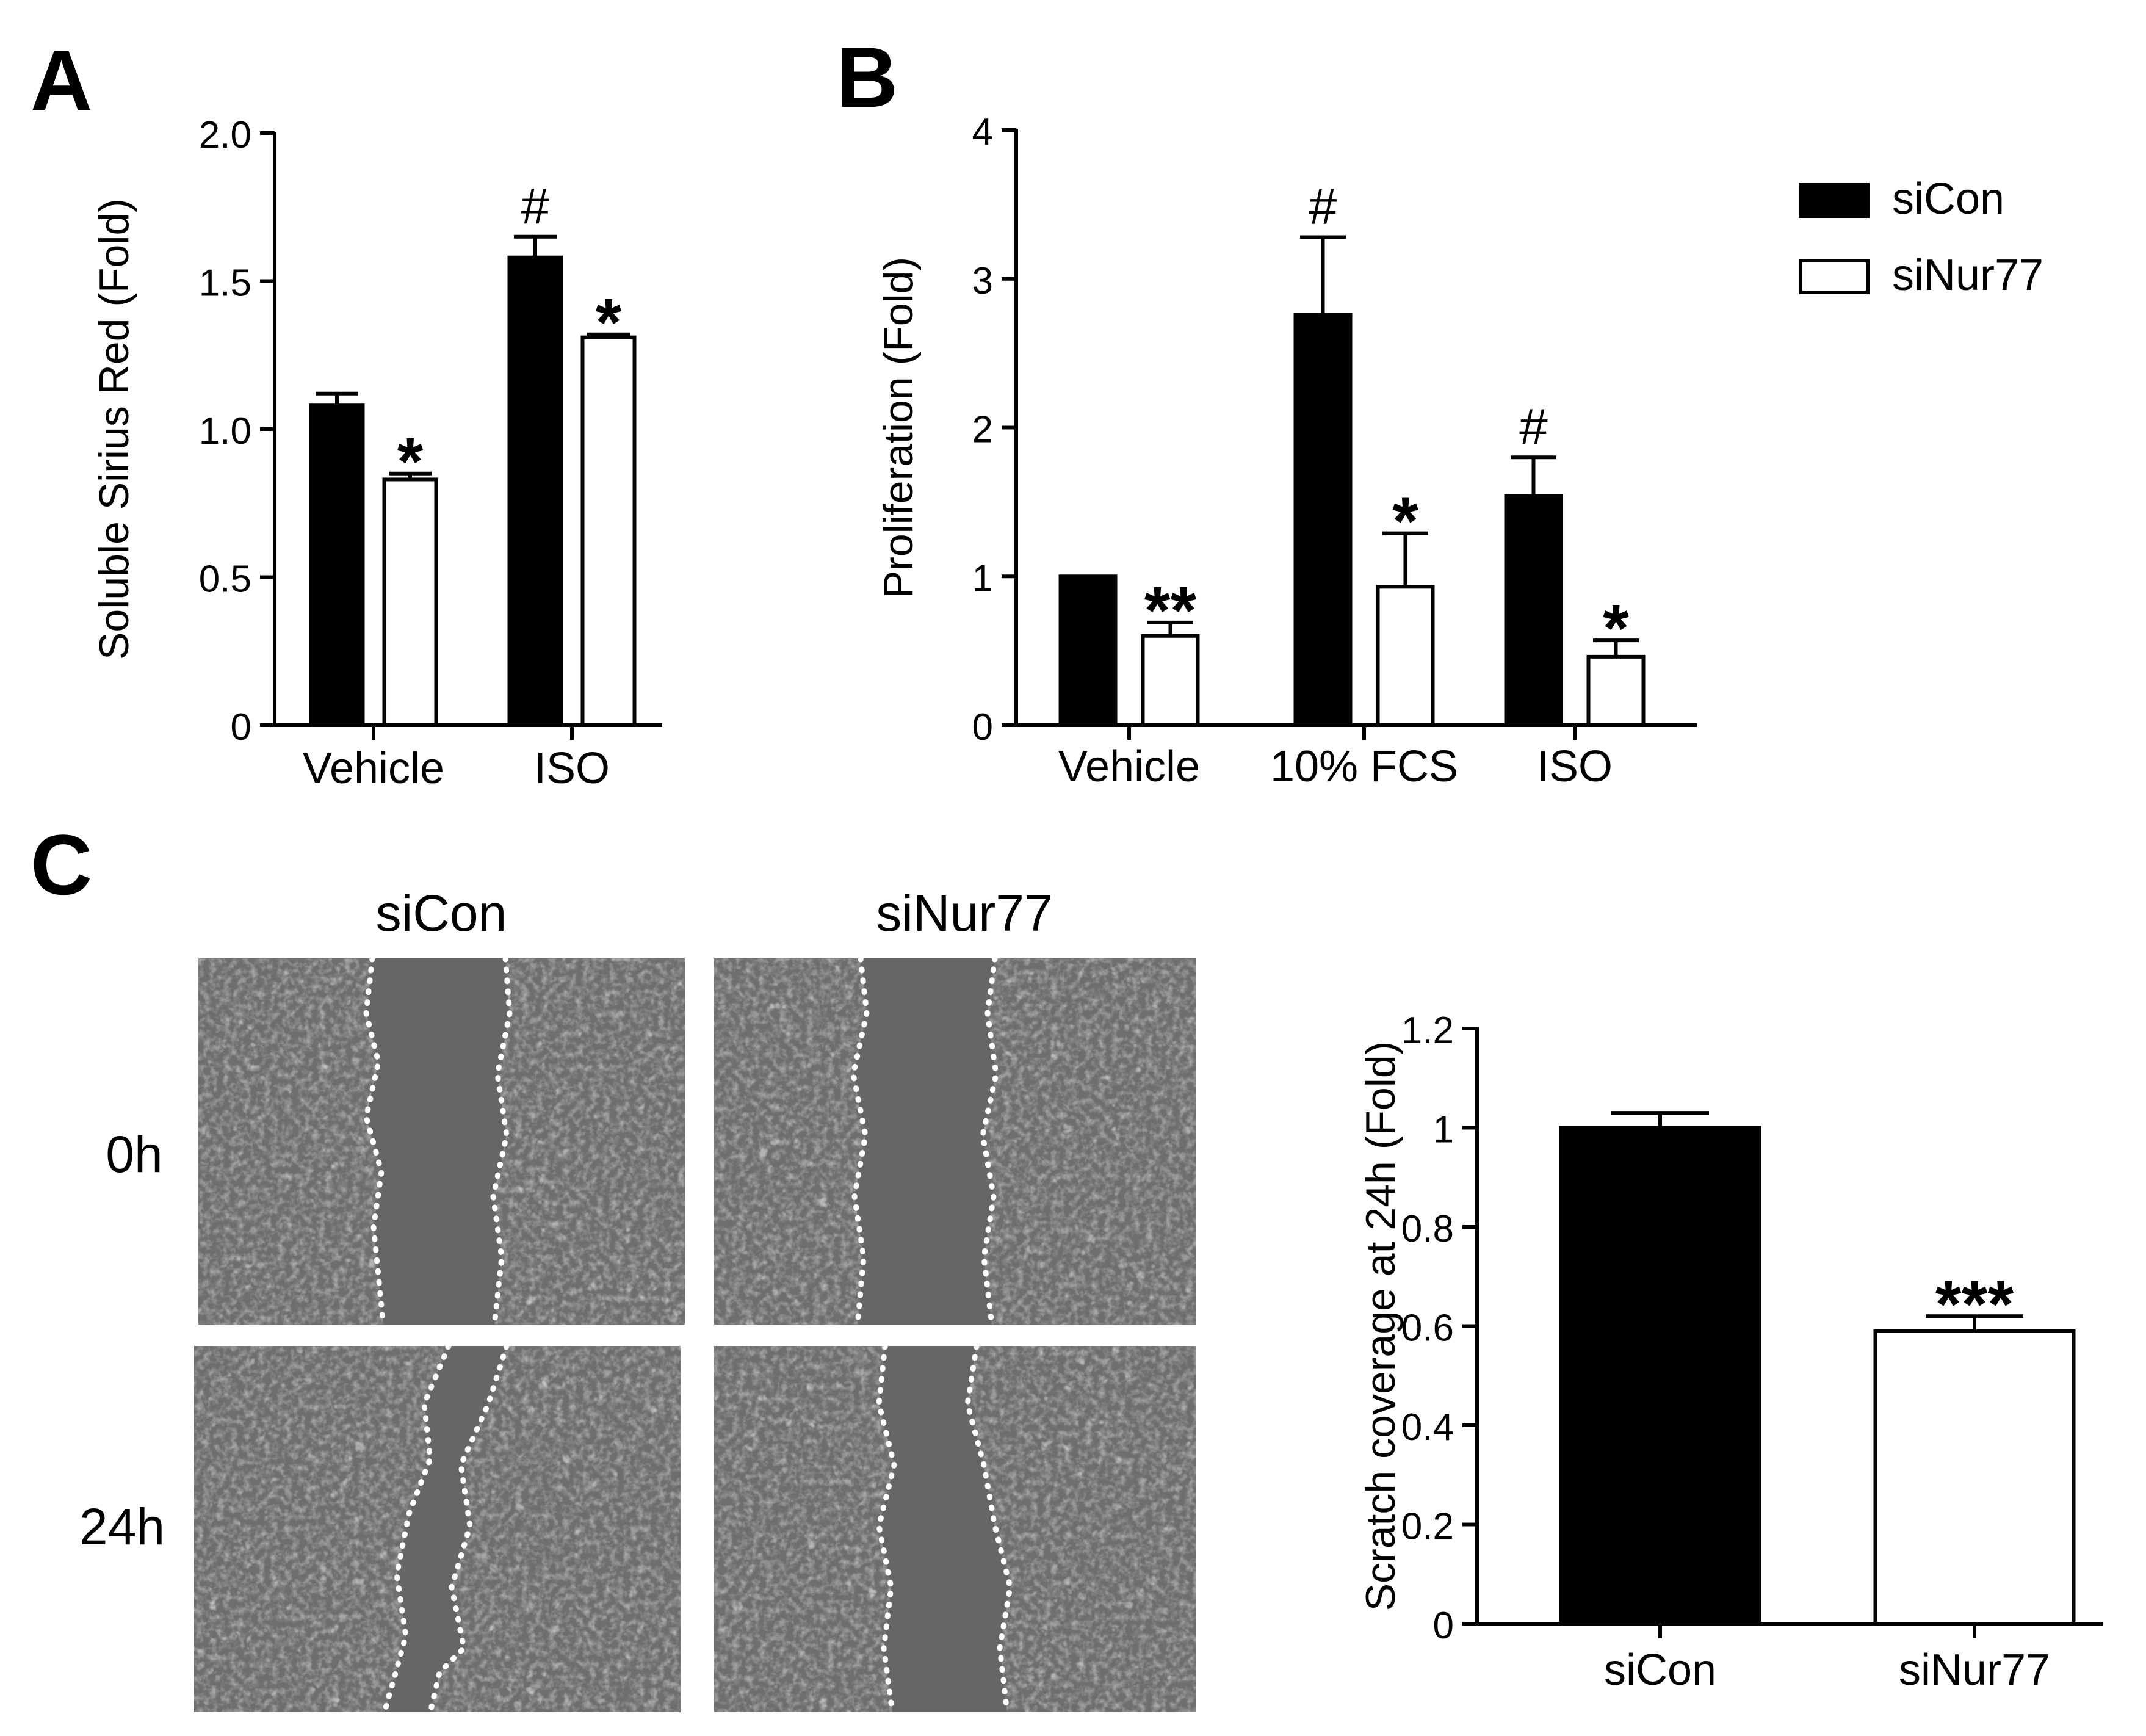 The image size is (2146, 1736). What do you see at coordinates (867, 77) in the screenshot?
I see `panel-letter-b: B` at bounding box center [867, 77].